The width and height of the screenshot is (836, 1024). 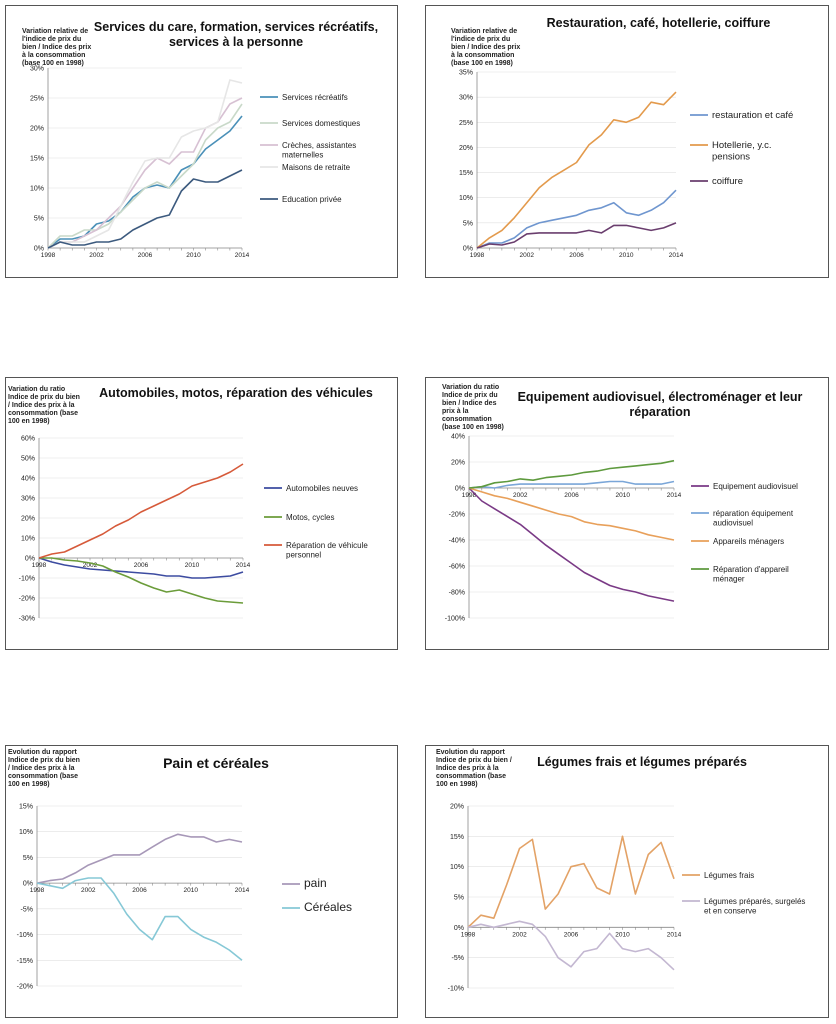 I want to click on legend-label: restauration et café, so click(x=752, y=115).